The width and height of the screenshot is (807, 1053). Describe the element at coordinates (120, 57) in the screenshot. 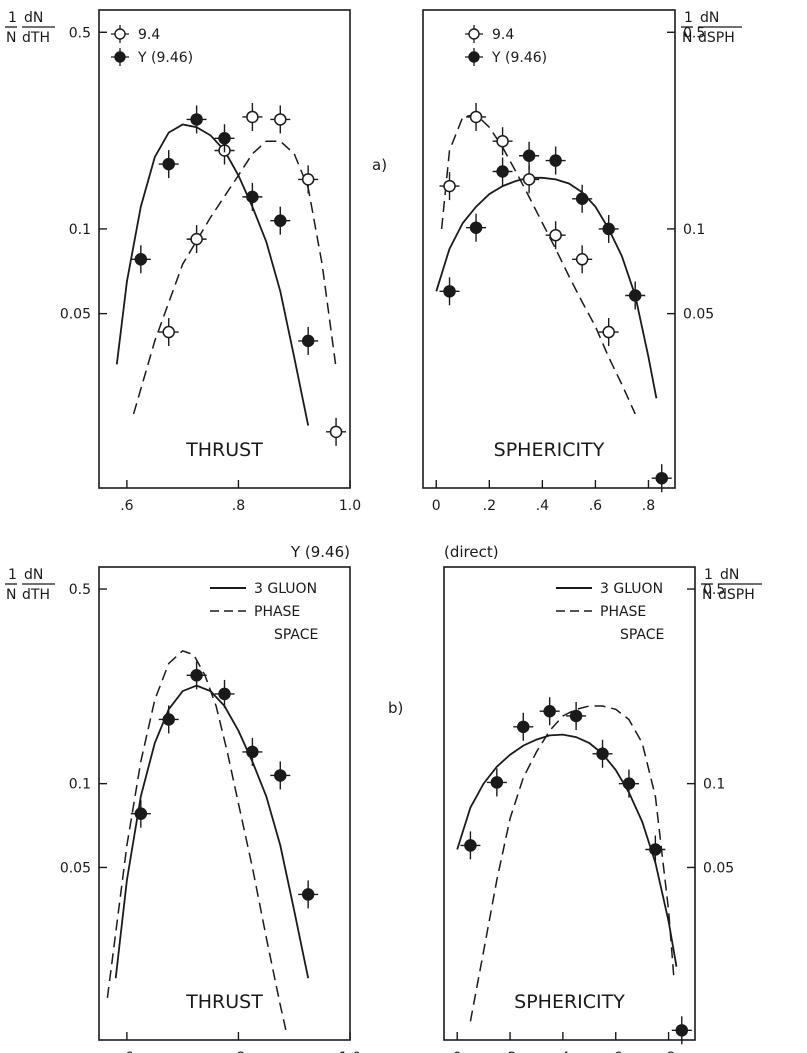

I see `legend-marker-filled` at that location.